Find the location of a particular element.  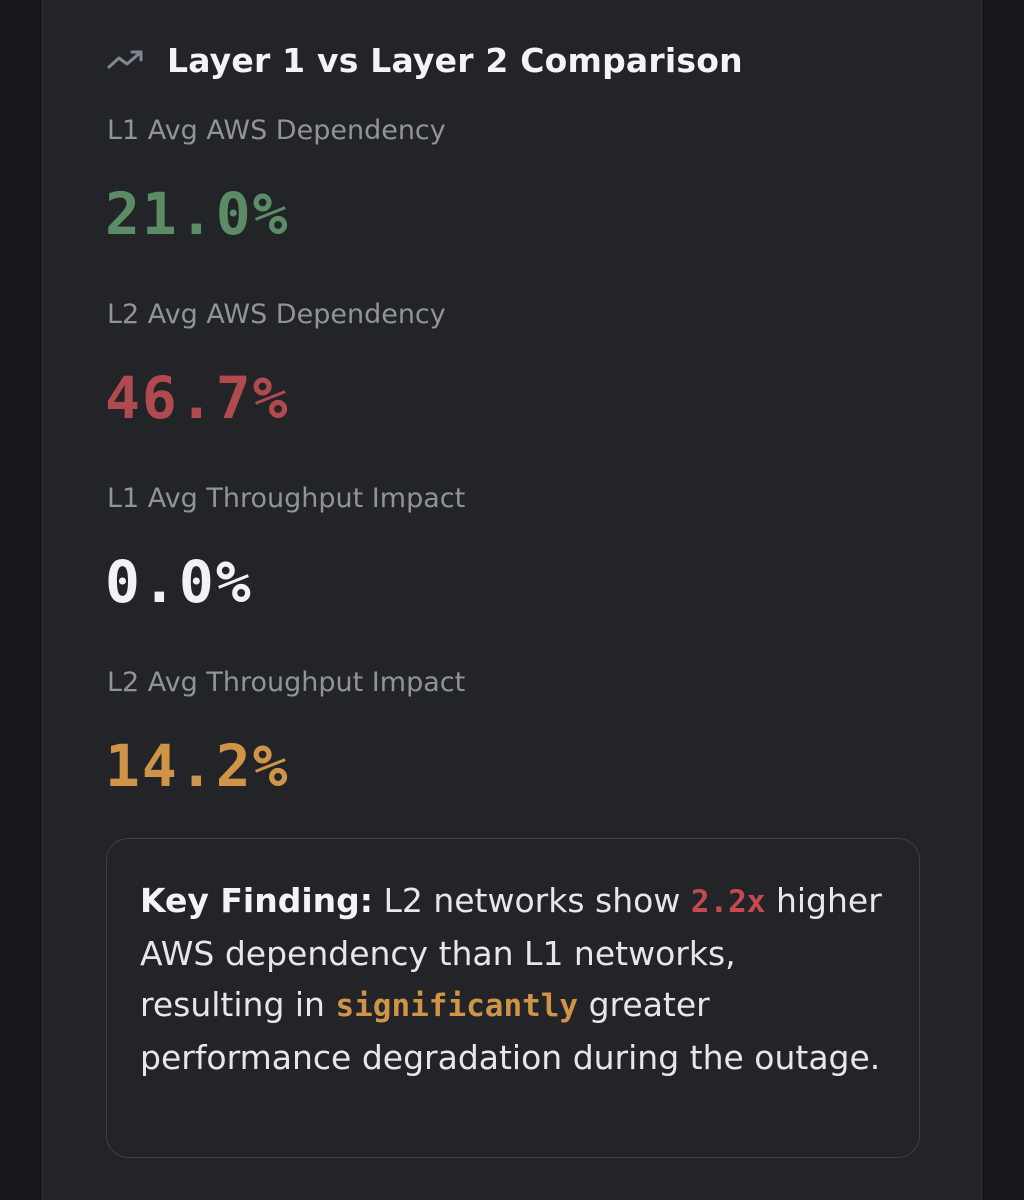

l2-aws-dependency-value: 46.7% is located at coordinates (197, 398).